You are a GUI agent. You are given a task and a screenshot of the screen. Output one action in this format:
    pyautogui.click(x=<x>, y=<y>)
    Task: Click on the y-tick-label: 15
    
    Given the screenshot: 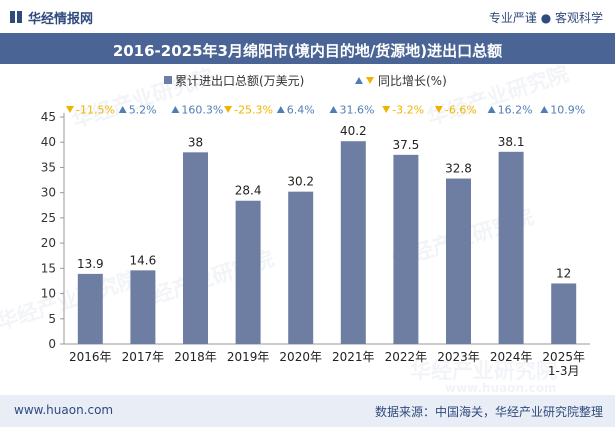 What is the action you would take?
    pyautogui.click(x=48, y=268)
    